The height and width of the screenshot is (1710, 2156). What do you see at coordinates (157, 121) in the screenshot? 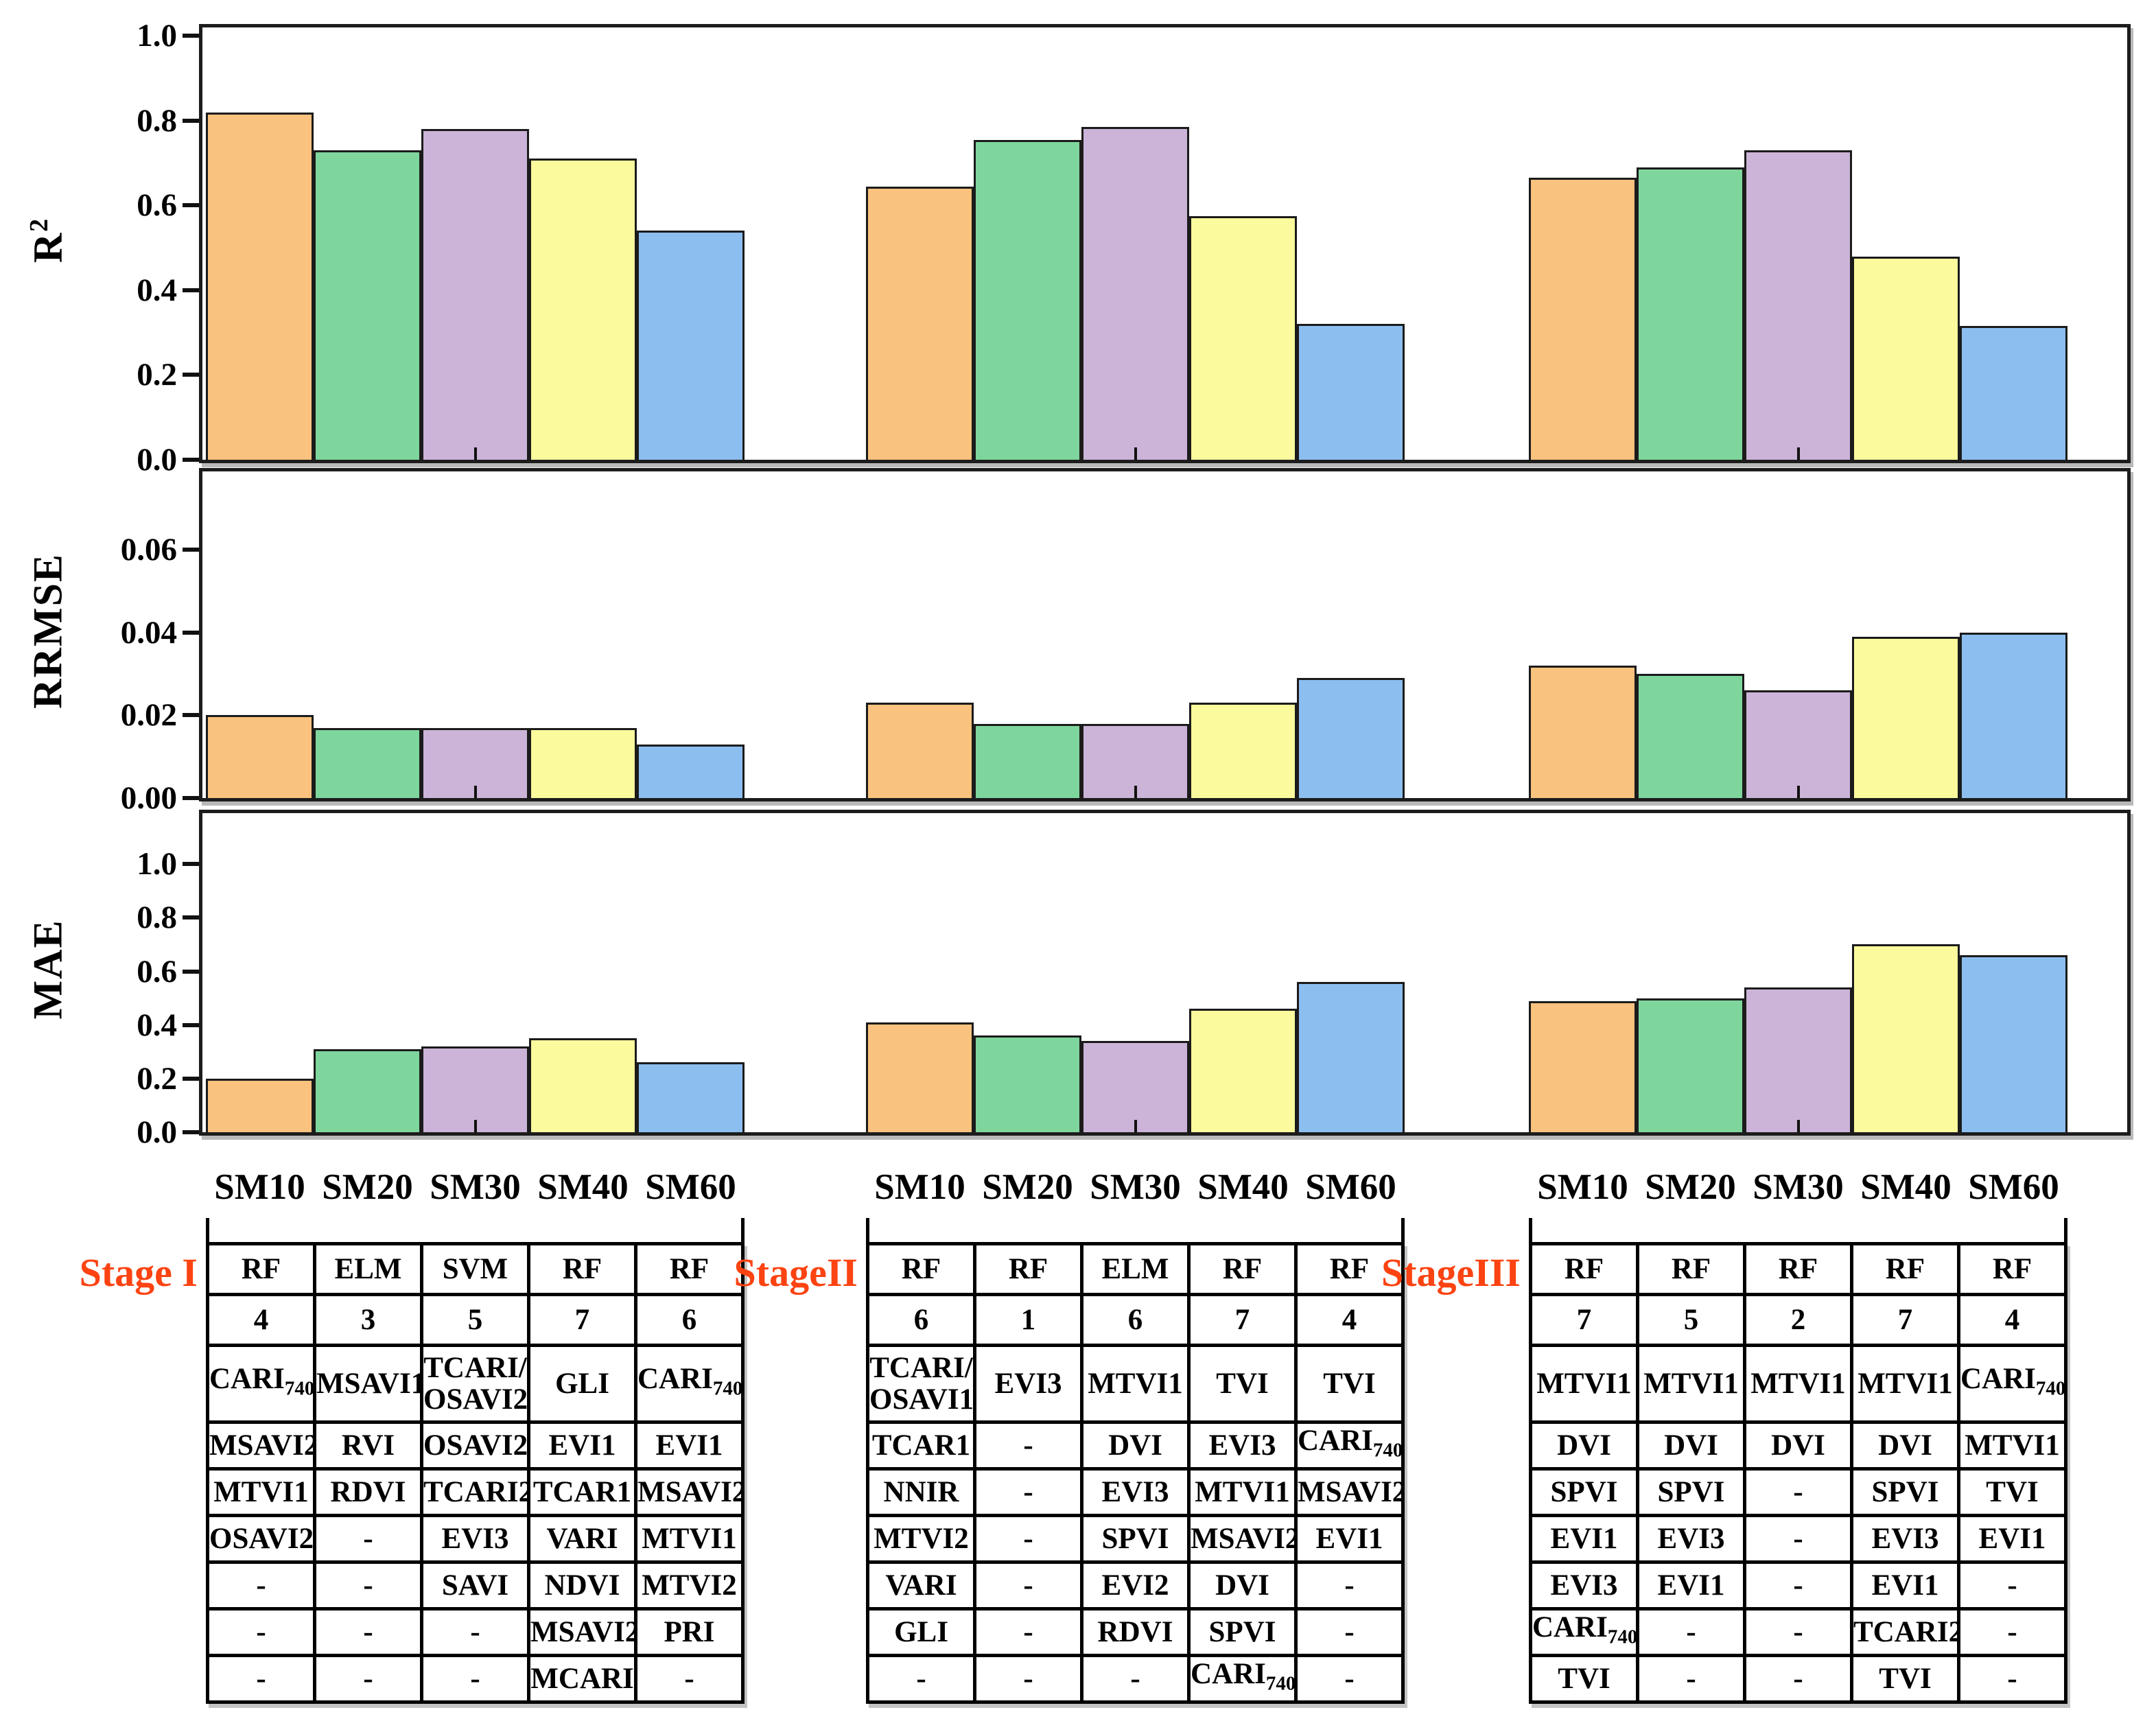
I see `y-axis-tick-label: 0.8` at bounding box center [157, 121].